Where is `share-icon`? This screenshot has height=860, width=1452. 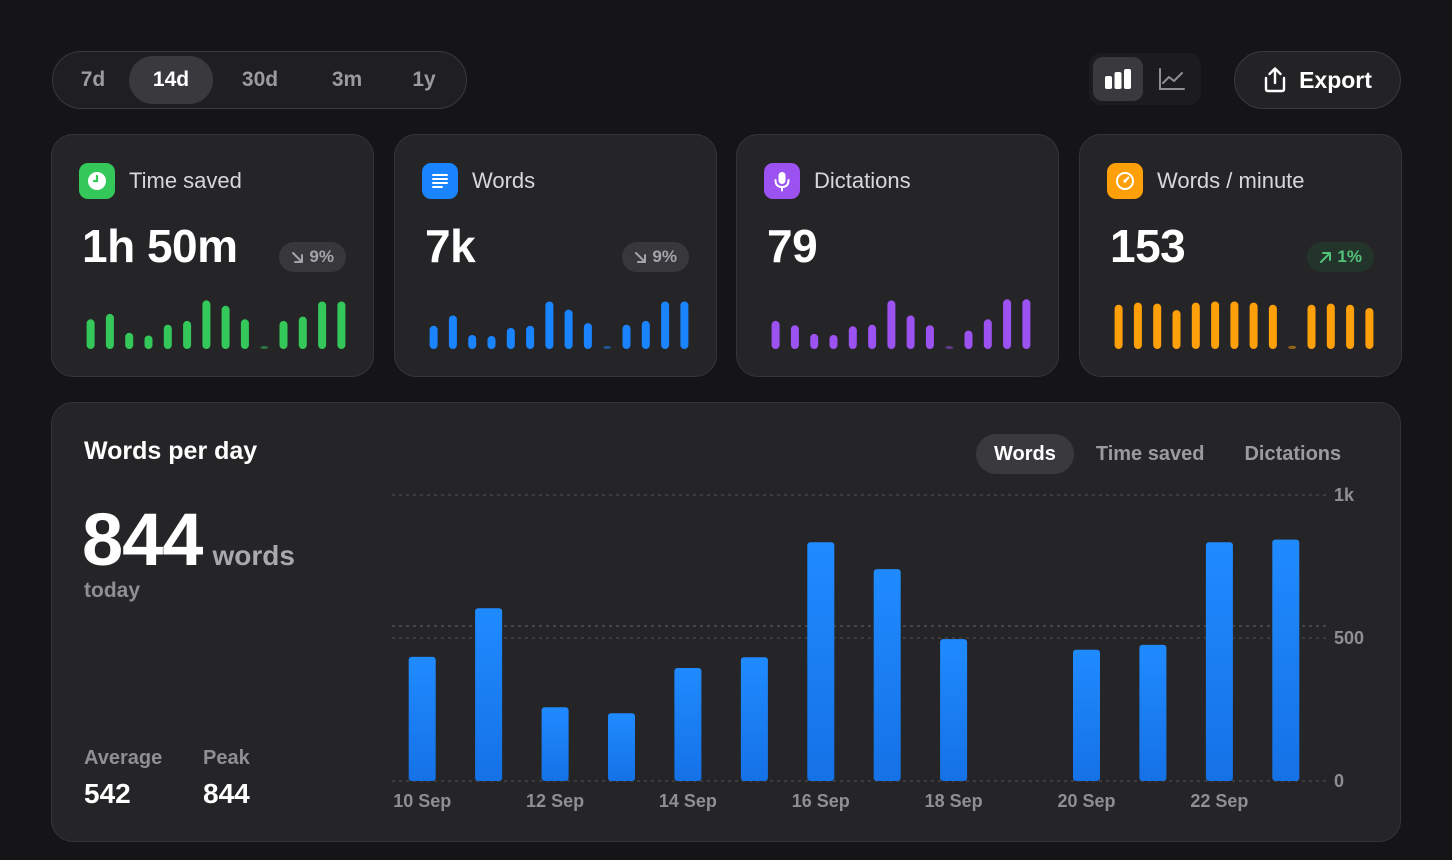 share-icon is located at coordinates (1275, 80).